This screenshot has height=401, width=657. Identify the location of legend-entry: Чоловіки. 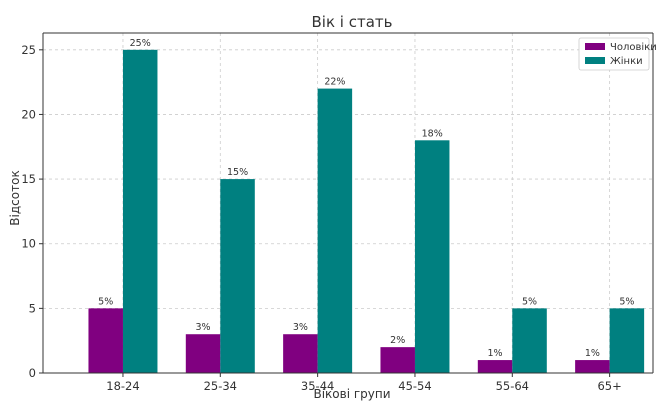
(633, 47).